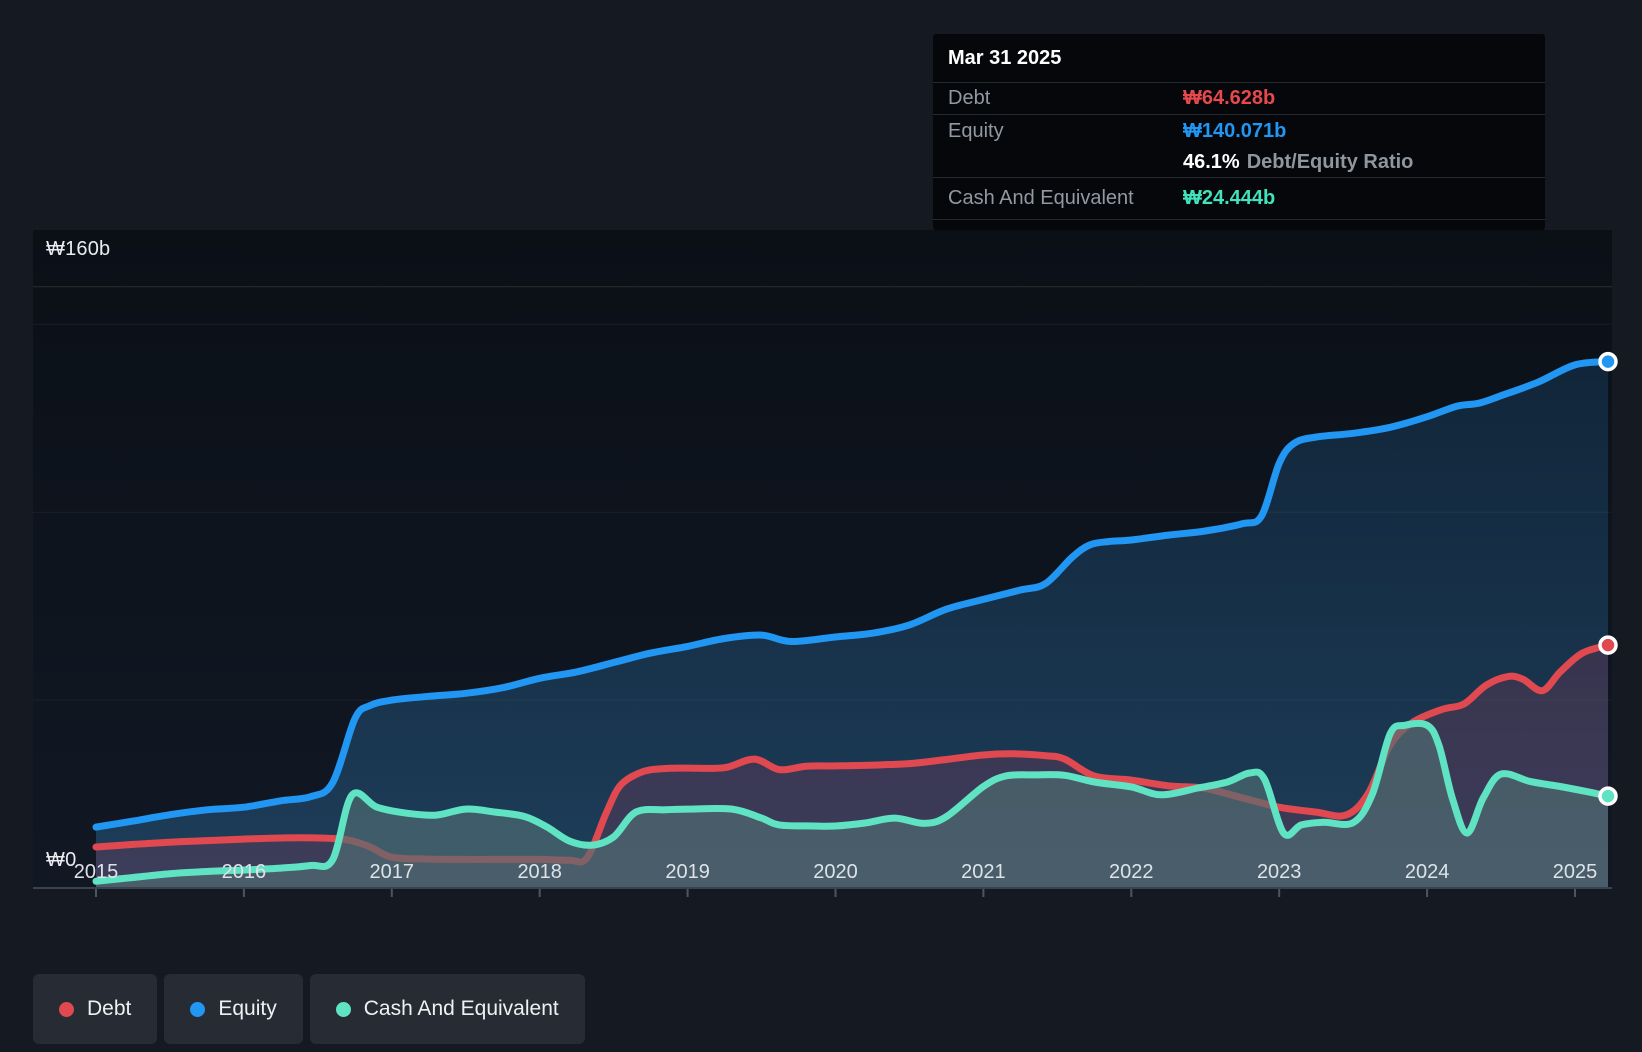  I want to click on equity-legend-dot-icon, so click(198, 1009).